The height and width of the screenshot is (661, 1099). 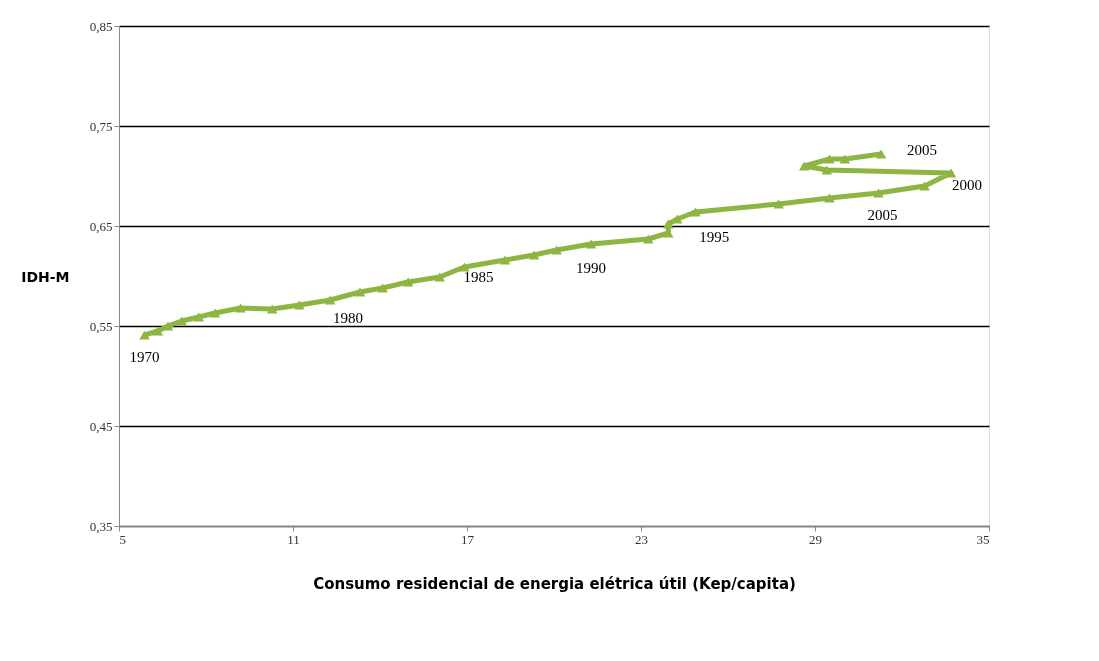 I want to click on y-tick-label: 0,45, so click(x=101, y=426).